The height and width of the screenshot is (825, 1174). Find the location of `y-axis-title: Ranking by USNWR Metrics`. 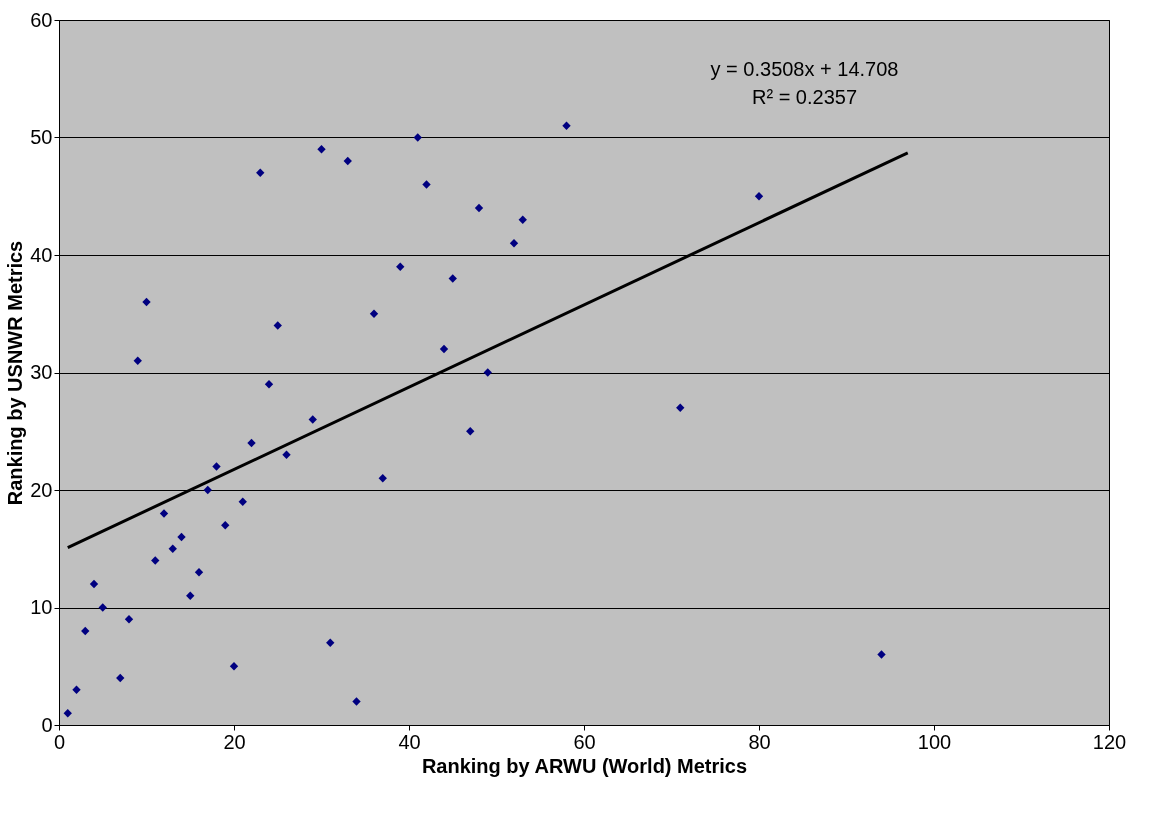

y-axis-title: Ranking by USNWR Metrics is located at coordinates (15, 373).